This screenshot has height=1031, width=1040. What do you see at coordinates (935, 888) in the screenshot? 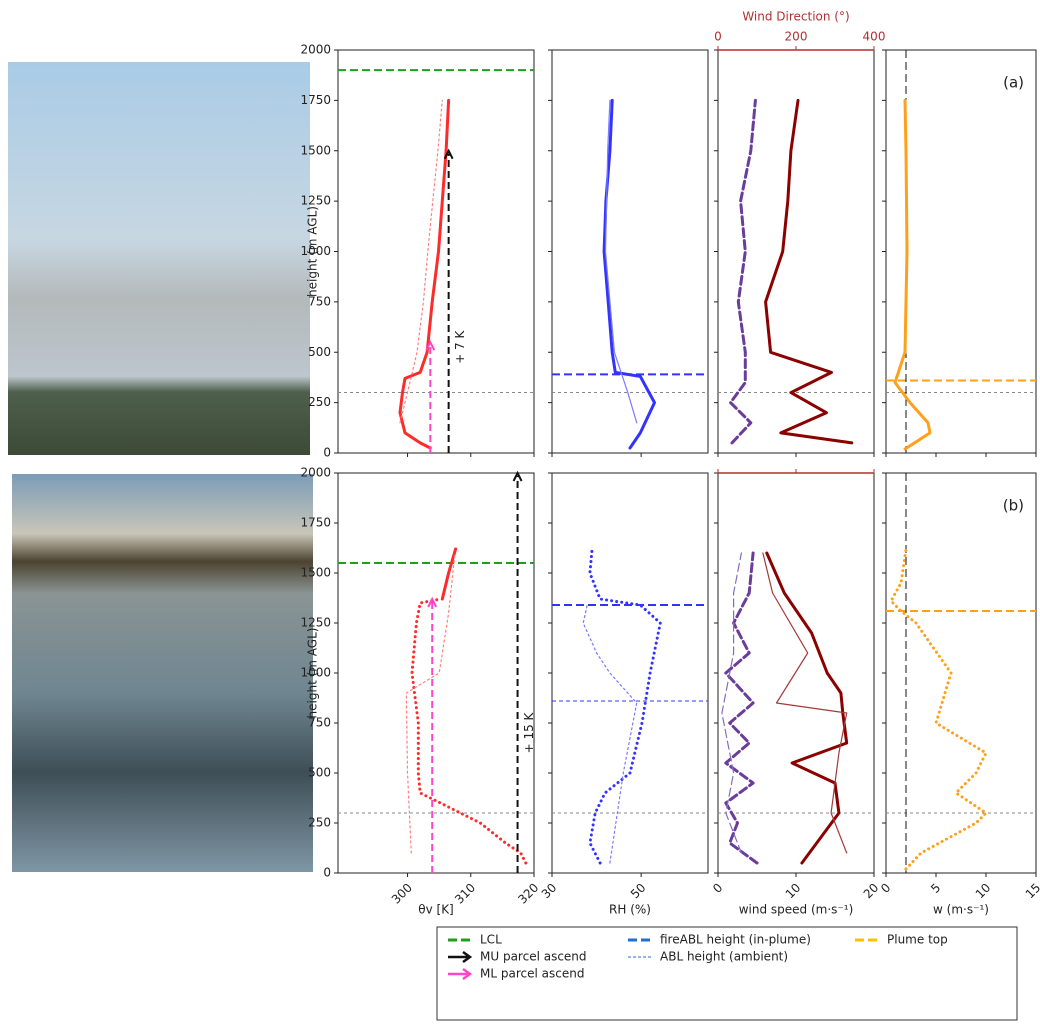
I see `x-tick-label: 5` at bounding box center [935, 888].